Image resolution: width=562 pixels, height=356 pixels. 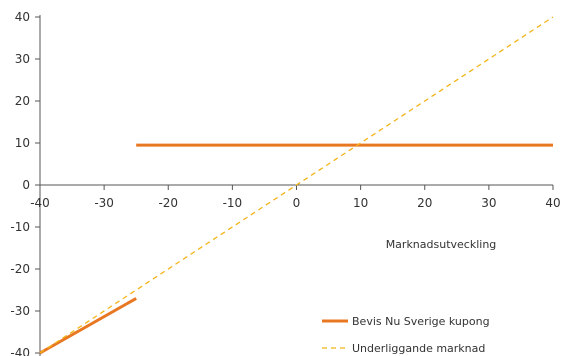 What do you see at coordinates (552, 203) in the screenshot?
I see `x-tick-label: 40` at bounding box center [552, 203].